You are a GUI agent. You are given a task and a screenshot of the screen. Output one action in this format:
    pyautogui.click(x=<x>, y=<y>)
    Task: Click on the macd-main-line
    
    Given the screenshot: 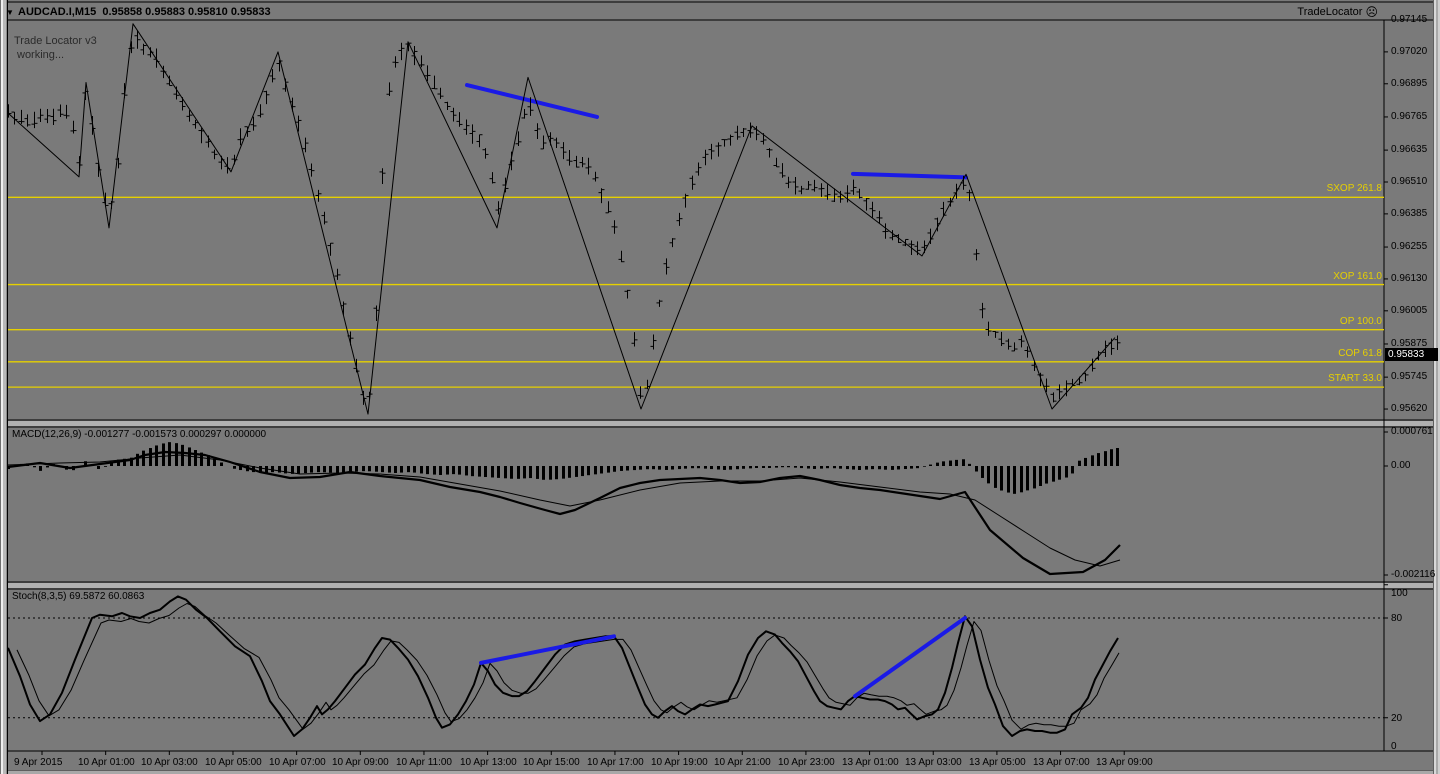 What is the action you would take?
    pyautogui.click(x=564, y=513)
    